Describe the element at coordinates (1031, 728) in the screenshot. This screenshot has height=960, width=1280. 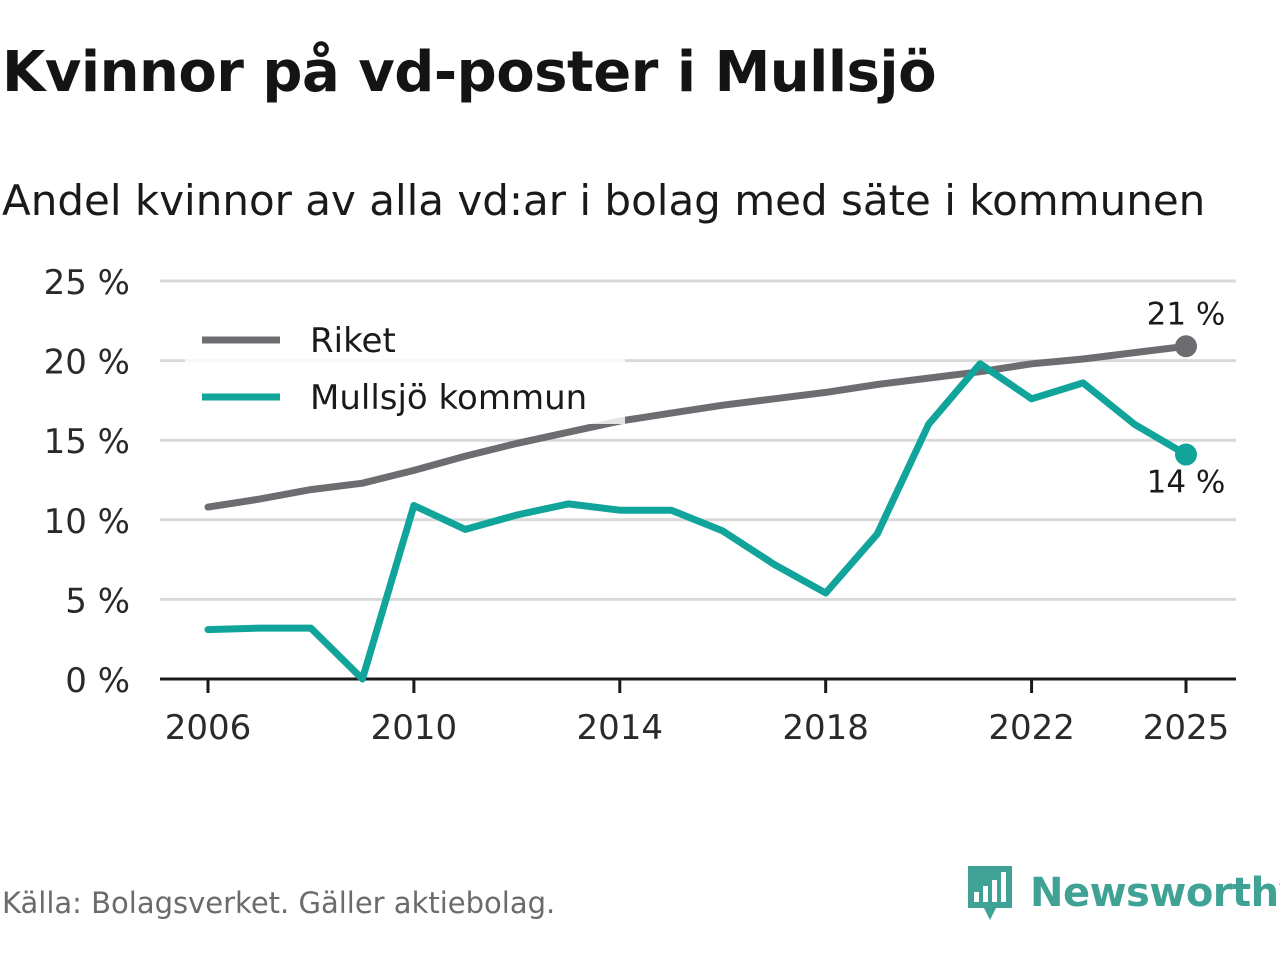
I see `x-tick-label: 2022` at that location.